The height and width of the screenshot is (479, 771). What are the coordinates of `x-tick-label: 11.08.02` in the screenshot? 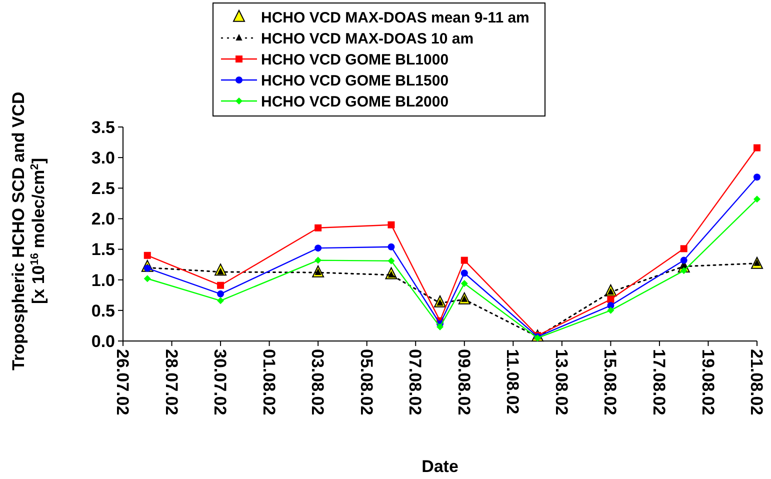 It's located at (512, 381).